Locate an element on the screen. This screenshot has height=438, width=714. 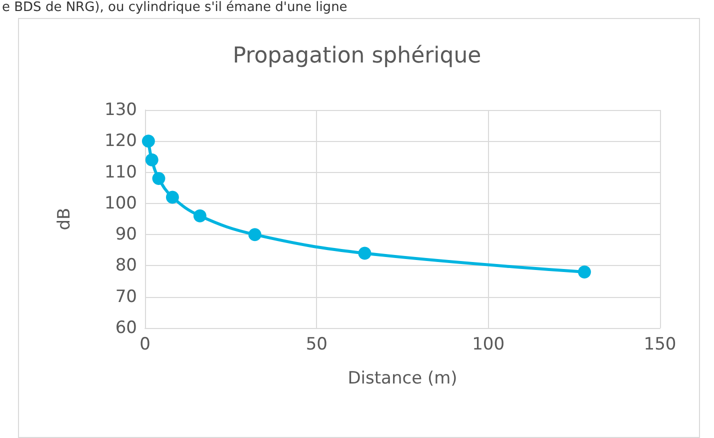
y-tick-label: 70 is located at coordinates (126, 296).